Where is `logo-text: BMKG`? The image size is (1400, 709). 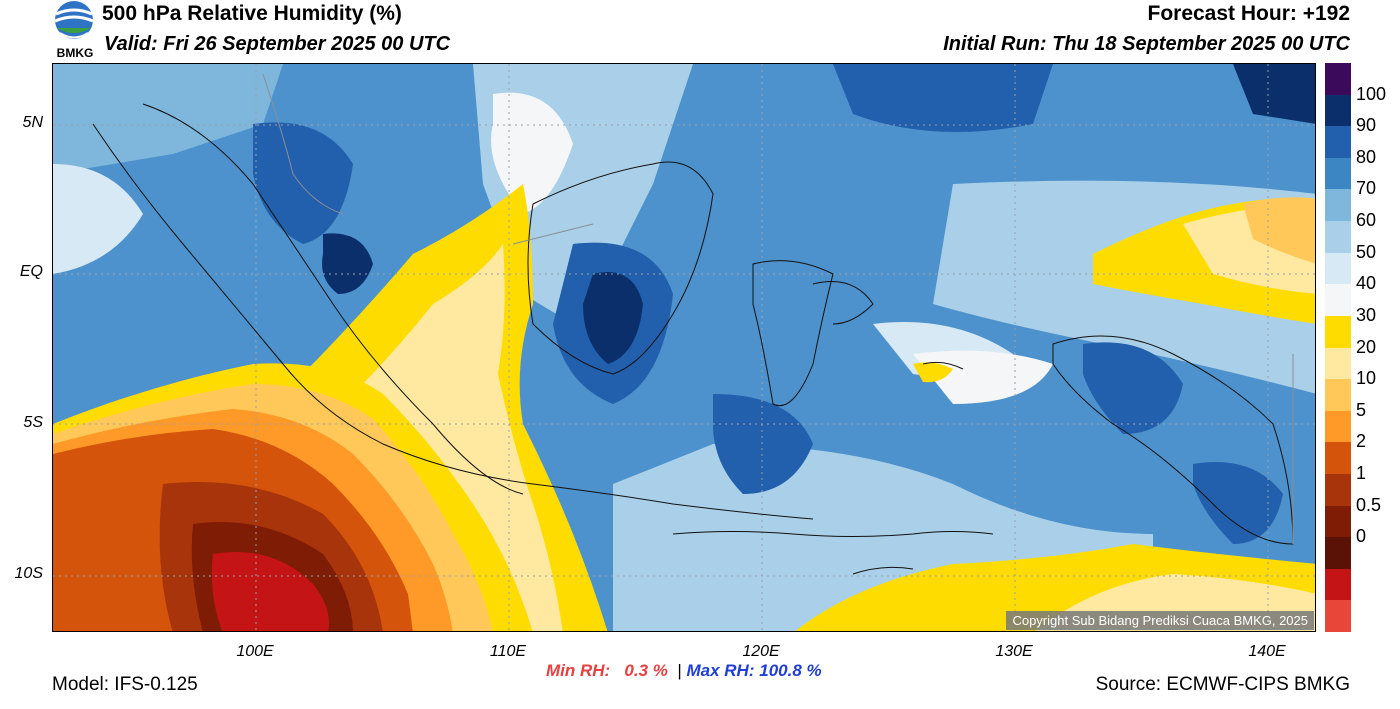 logo-text: BMKG is located at coordinates (75, 53).